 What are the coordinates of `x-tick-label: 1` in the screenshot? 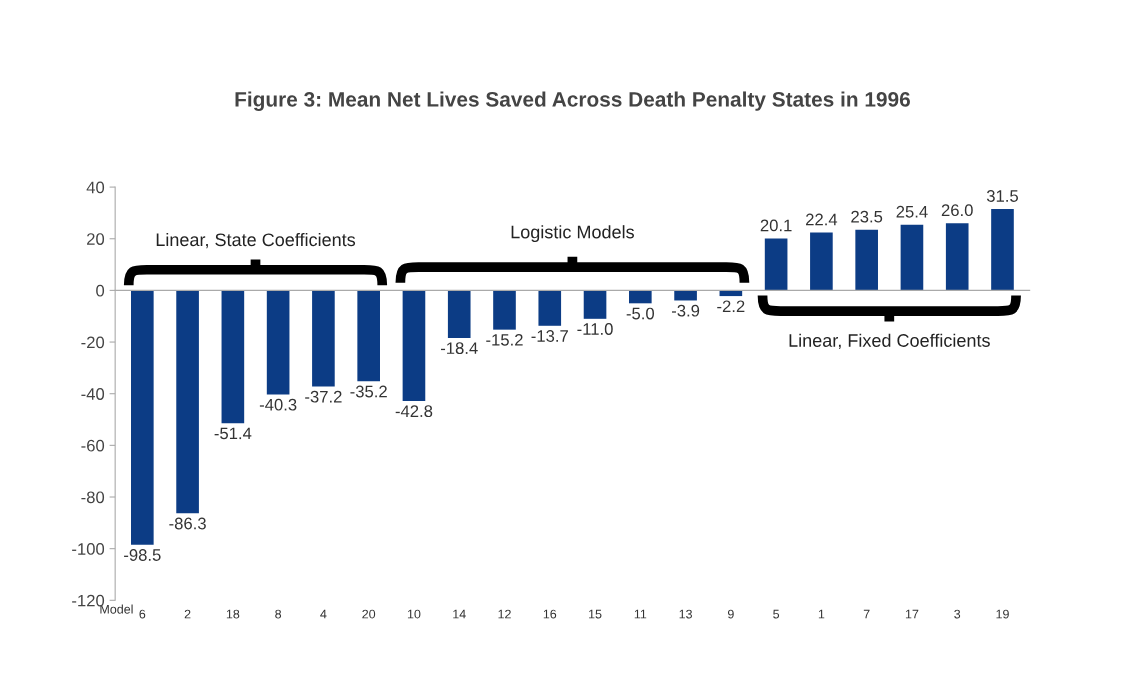 It's located at (821, 614).